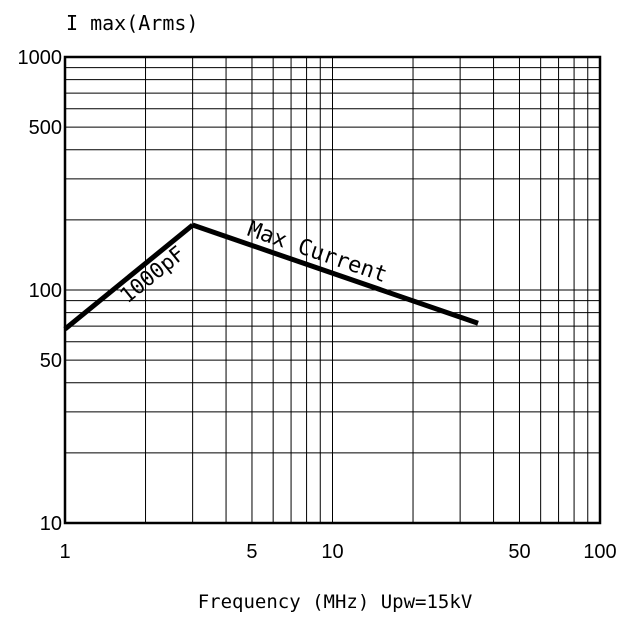 The width and height of the screenshot is (630, 617). I want to click on x-tick-label: 50, so click(519, 552).